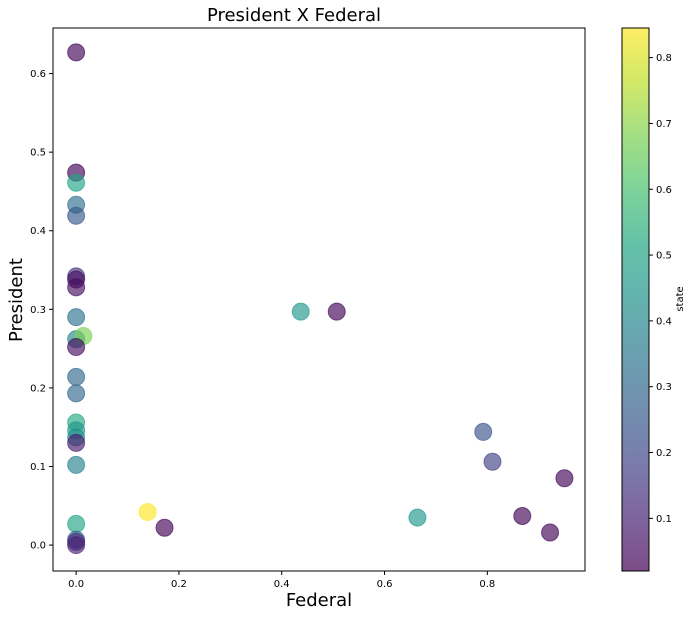  What do you see at coordinates (660, 289) in the screenshot?
I see `colorbar-ticks: 0.1 0.2 0.3 0.4 0.5 0.6 0.7 0.8` at bounding box center [660, 289].